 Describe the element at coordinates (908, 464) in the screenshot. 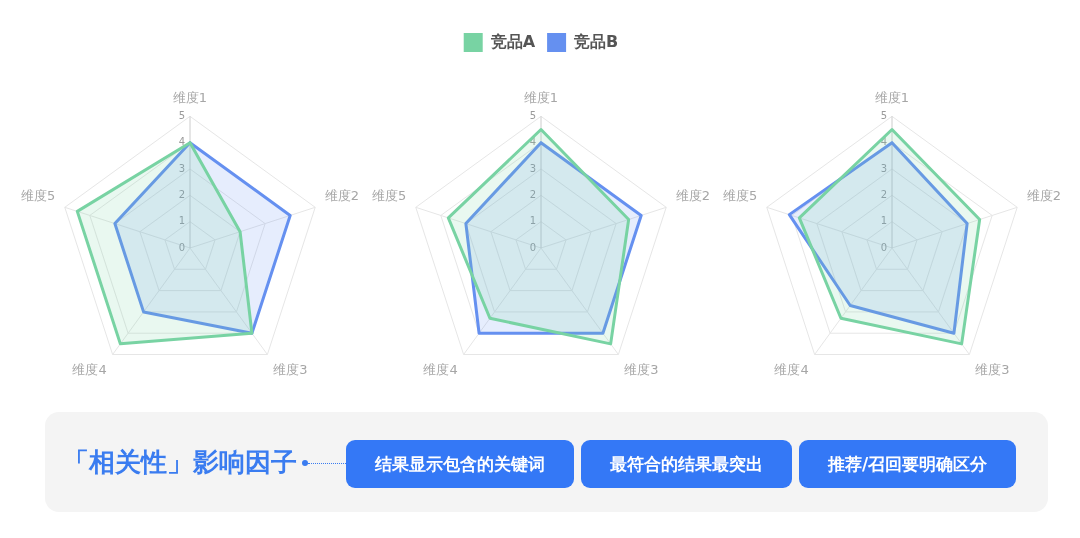

I see `tag-pill: 推荐/召回要明确区分` at that location.